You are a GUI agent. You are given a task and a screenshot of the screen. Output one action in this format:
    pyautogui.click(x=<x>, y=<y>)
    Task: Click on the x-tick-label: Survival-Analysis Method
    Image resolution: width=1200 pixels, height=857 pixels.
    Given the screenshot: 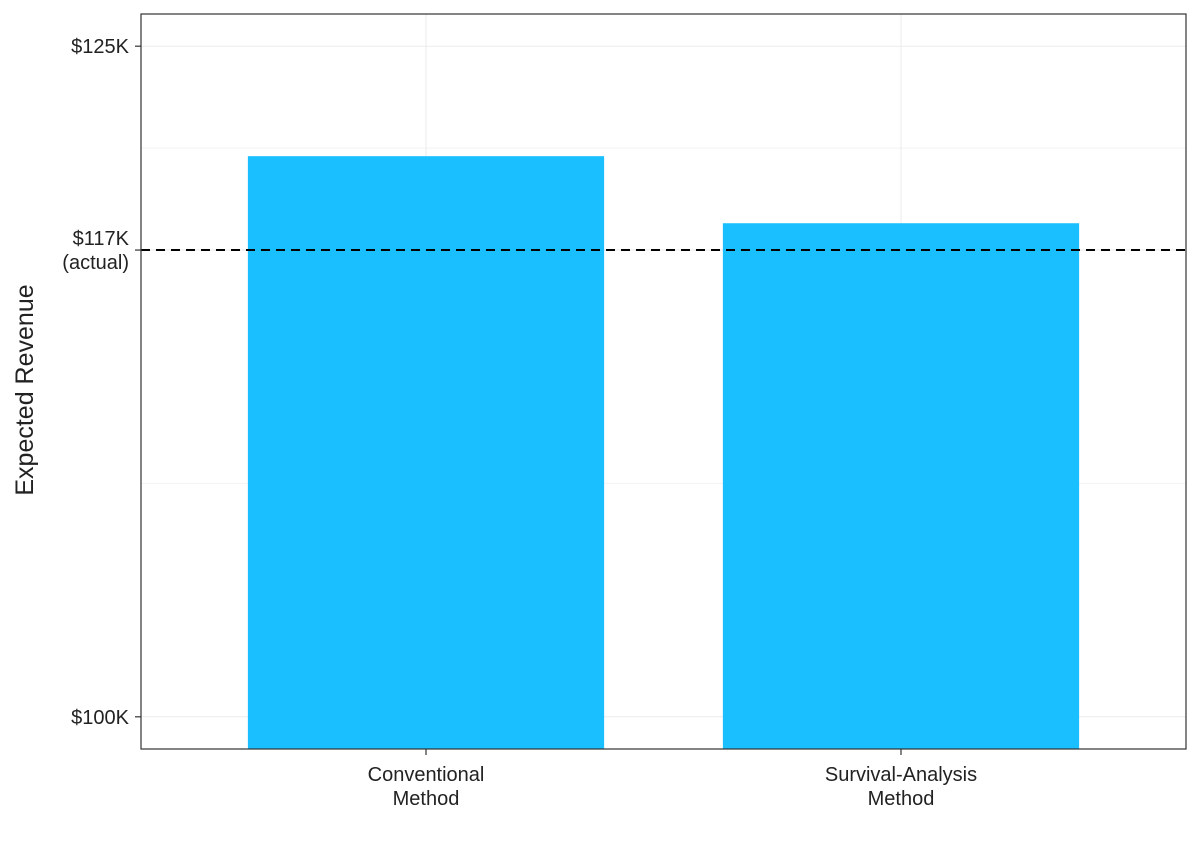 What is the action you would take?
    pyautogui.click(x=901, y=787)
    